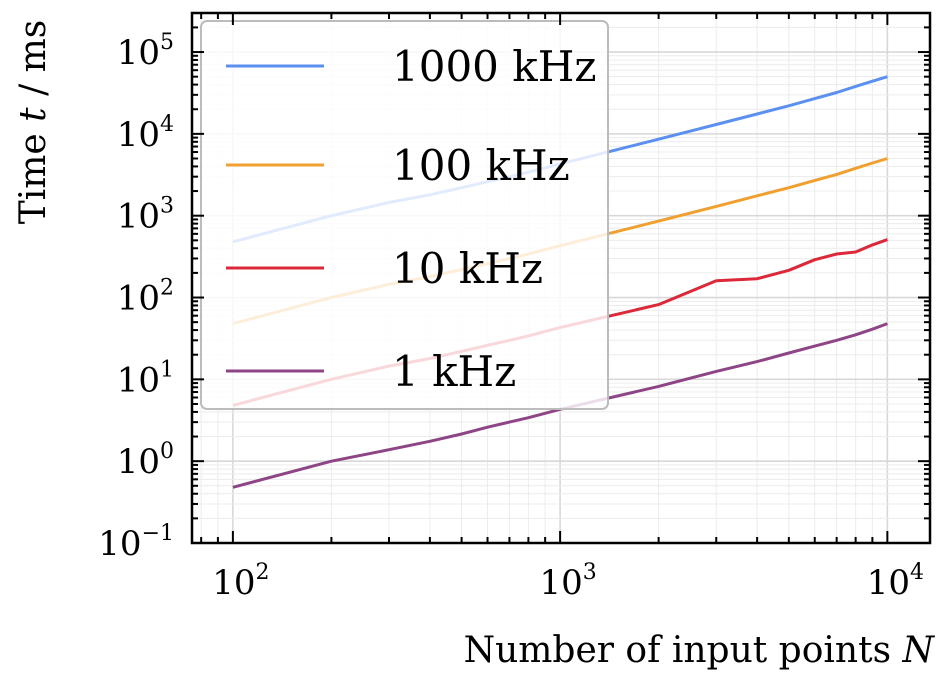  Describe the element at coordinates (145, 460) in the screenshot. I see `y-tick-label: 10⁰` at that location.